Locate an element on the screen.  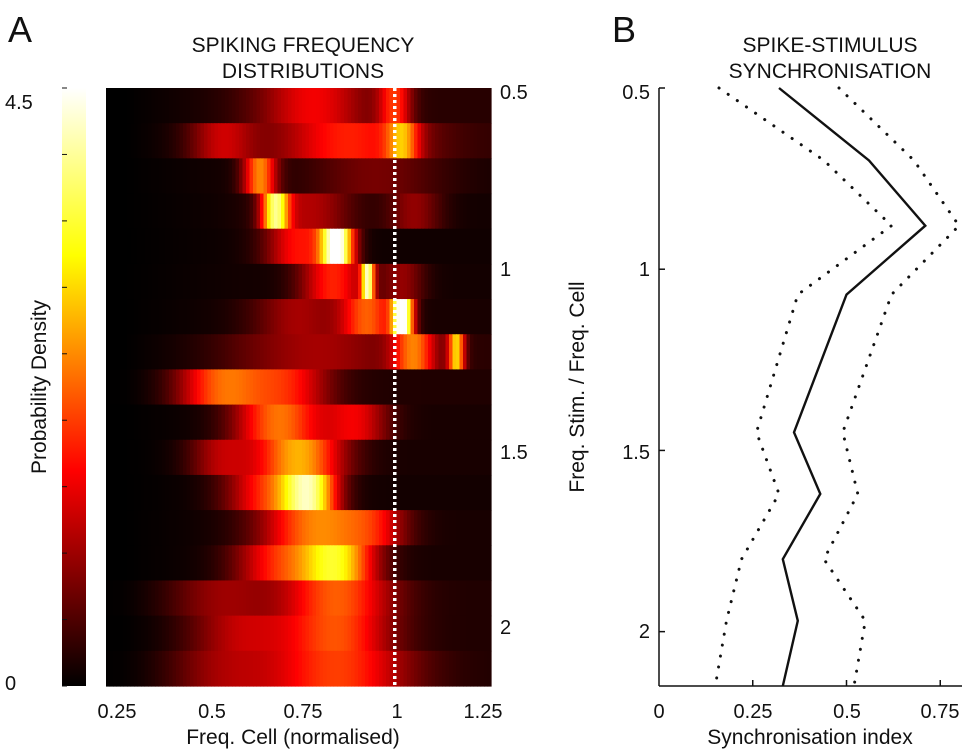
heatmap-row is located at coordinates (299, 492).